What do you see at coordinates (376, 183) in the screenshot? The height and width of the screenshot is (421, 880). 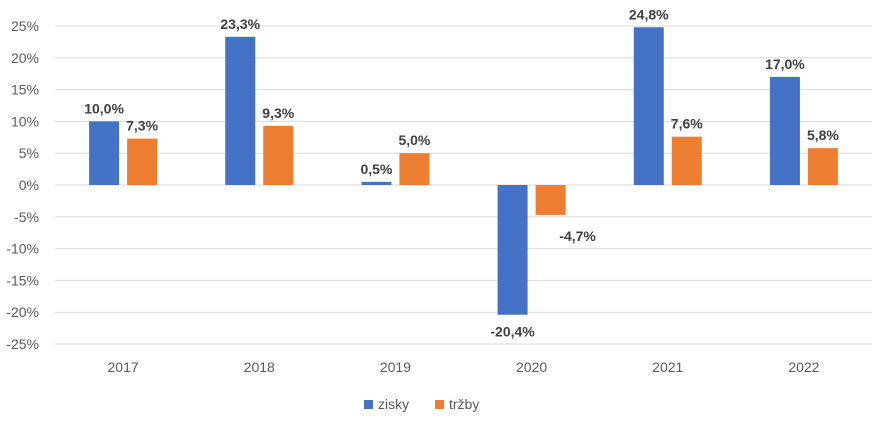 I see `bar-zisky-2019` at bounding box center [376, 183].